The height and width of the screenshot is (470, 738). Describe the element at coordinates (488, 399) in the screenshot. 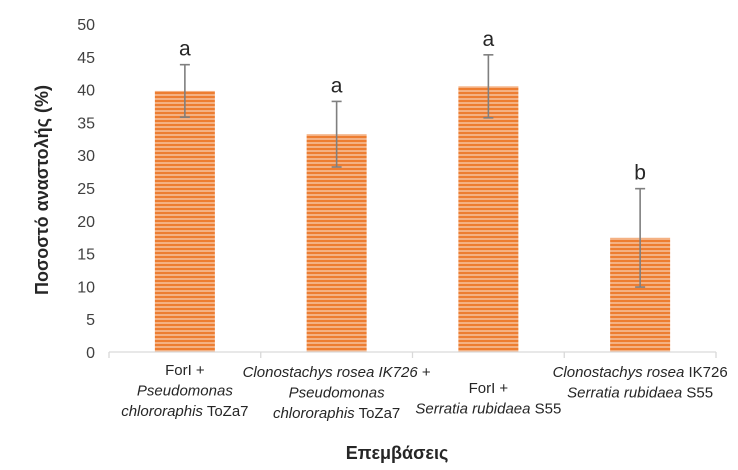

I see `category-label: ForI + Serratia rubidaea S55` at that location.